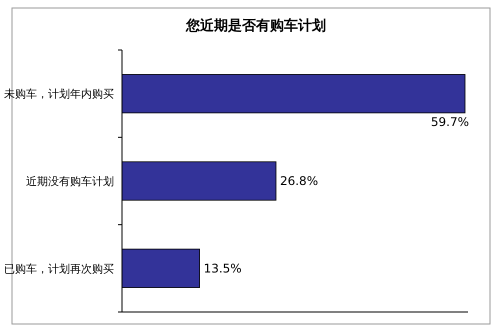 The image size is (500, 332). Describe the element at coordinates (299, 181) in the screenshot. I see `data-label: 26.8%` at that location.